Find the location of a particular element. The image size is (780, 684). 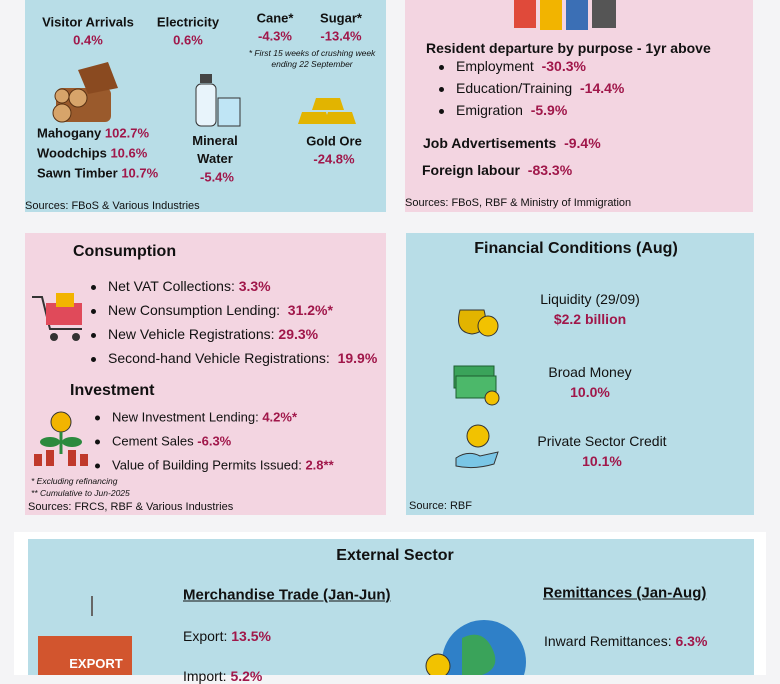

row: Import: 5.2% is located at coordinates (222, 676).